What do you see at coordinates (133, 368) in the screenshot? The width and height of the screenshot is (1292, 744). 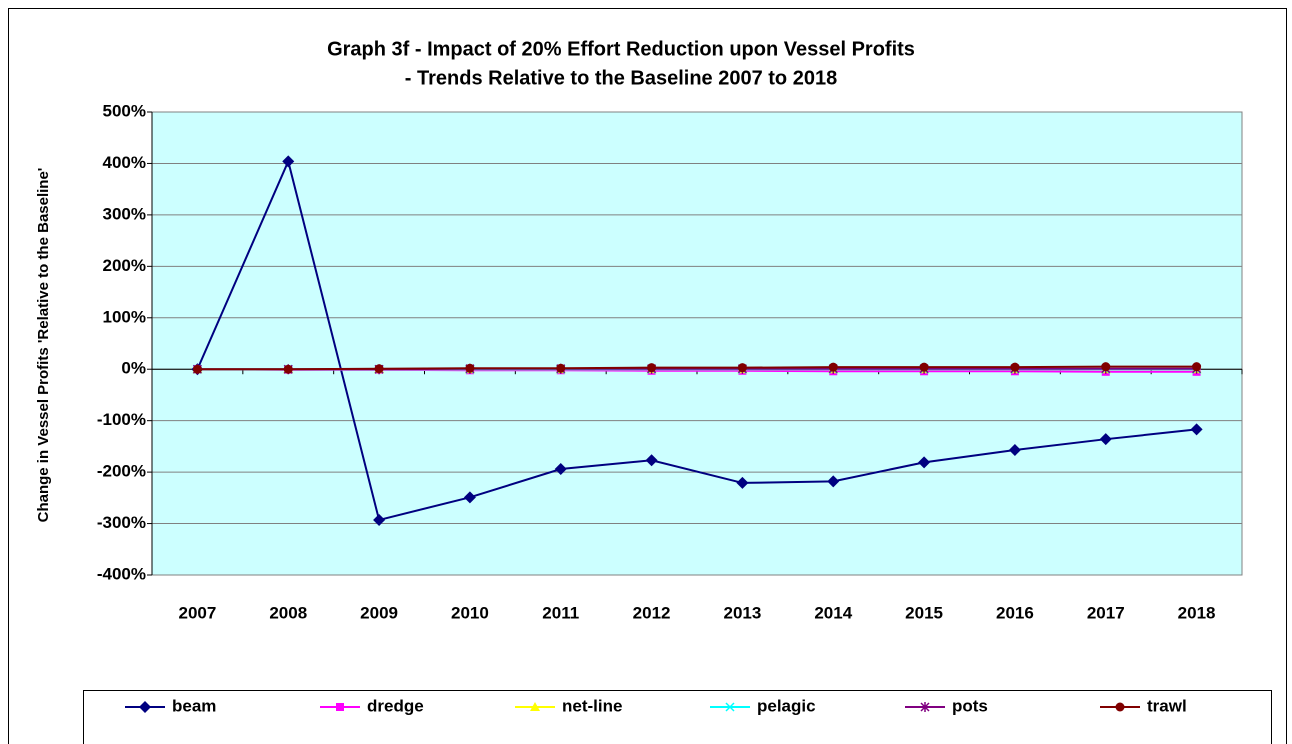 I see `y-tick-label: 0%` at bounding box center [133, 368].